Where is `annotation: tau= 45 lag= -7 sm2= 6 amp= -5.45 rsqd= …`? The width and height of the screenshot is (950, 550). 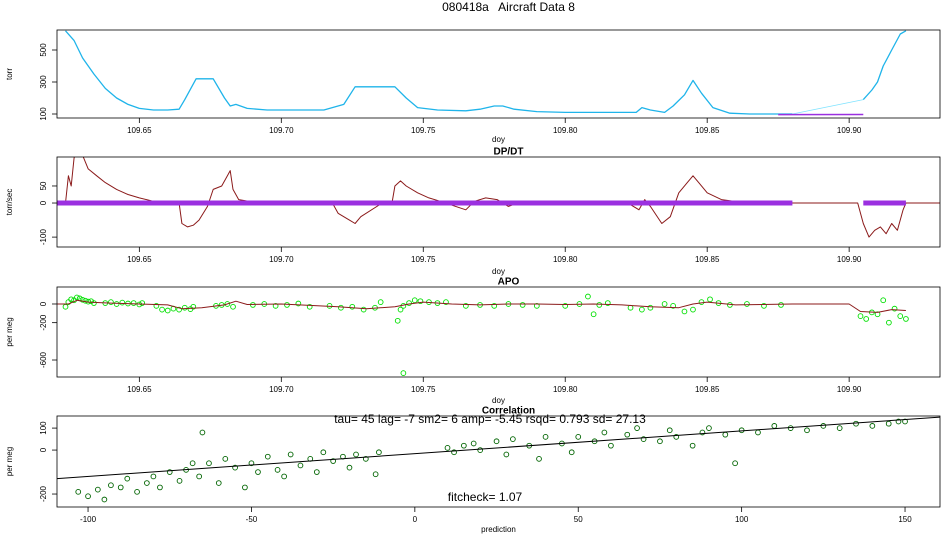
annotation: tau= 45 lag= -7 sm2= 6 amp= -5.45 rsqd= … is located at coordinates (490, 419).